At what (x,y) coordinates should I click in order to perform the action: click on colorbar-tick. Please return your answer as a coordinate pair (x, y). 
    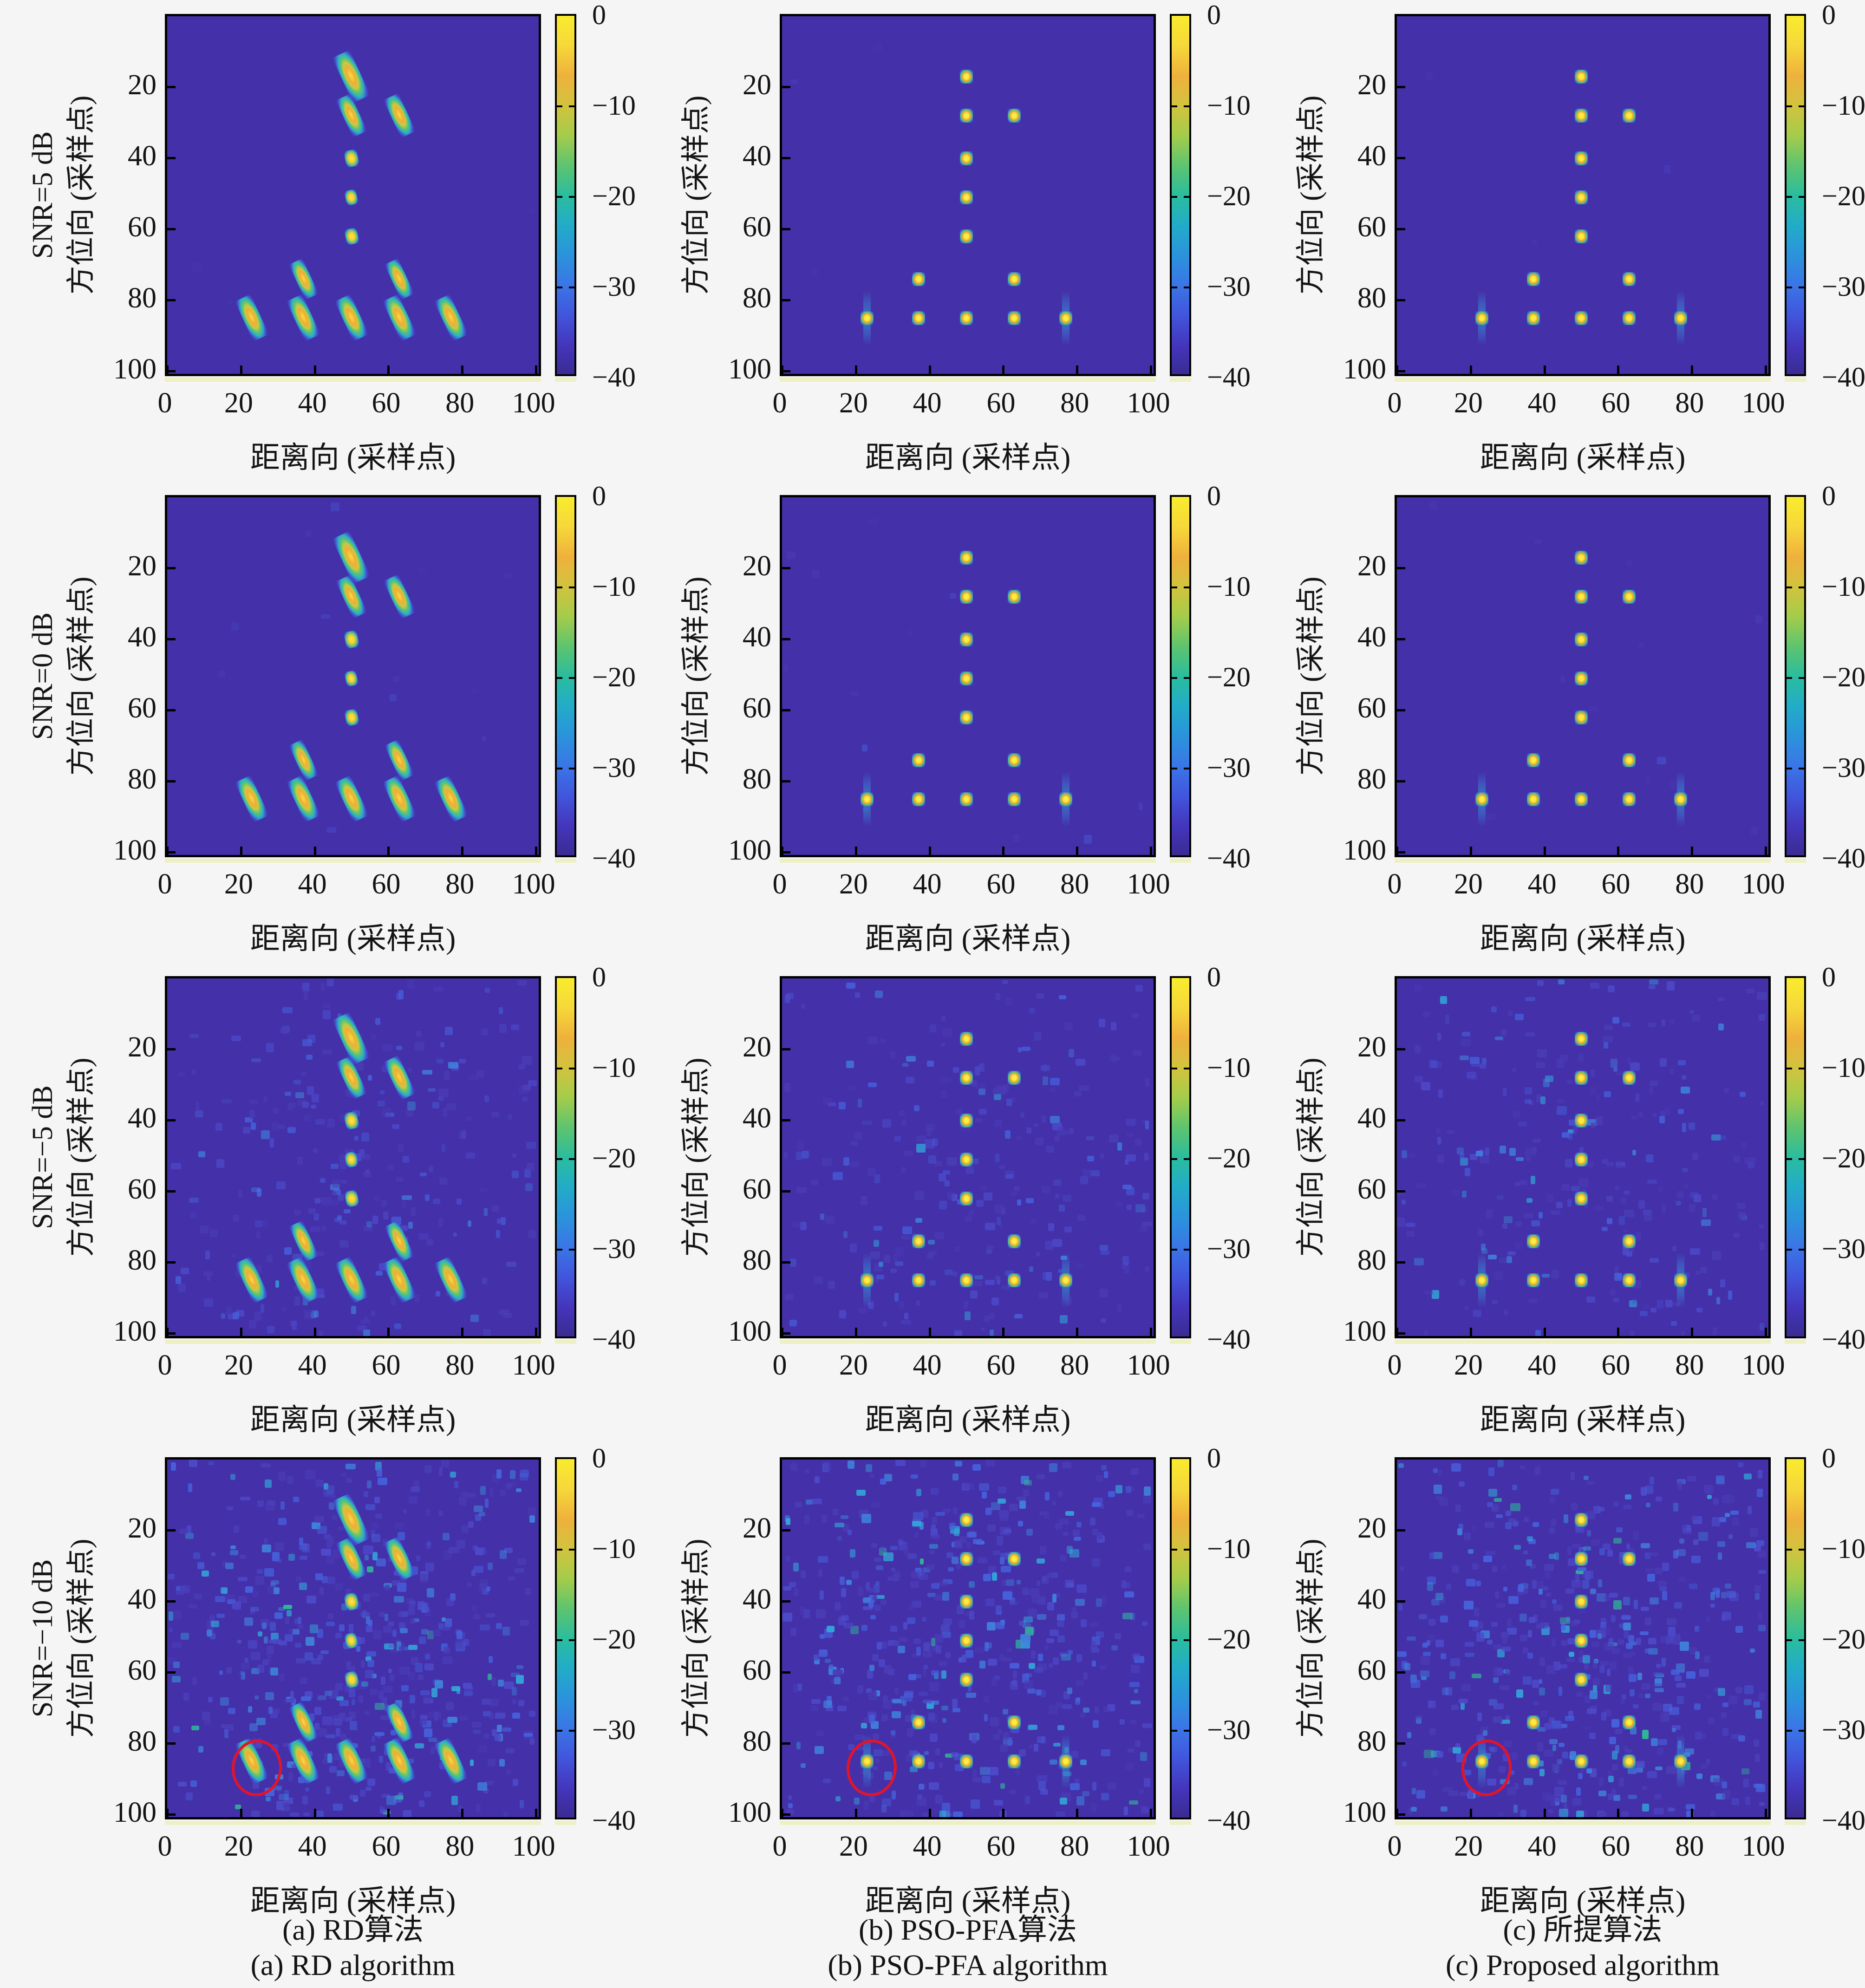
    Looking at the image, I should click on (1186, 197).